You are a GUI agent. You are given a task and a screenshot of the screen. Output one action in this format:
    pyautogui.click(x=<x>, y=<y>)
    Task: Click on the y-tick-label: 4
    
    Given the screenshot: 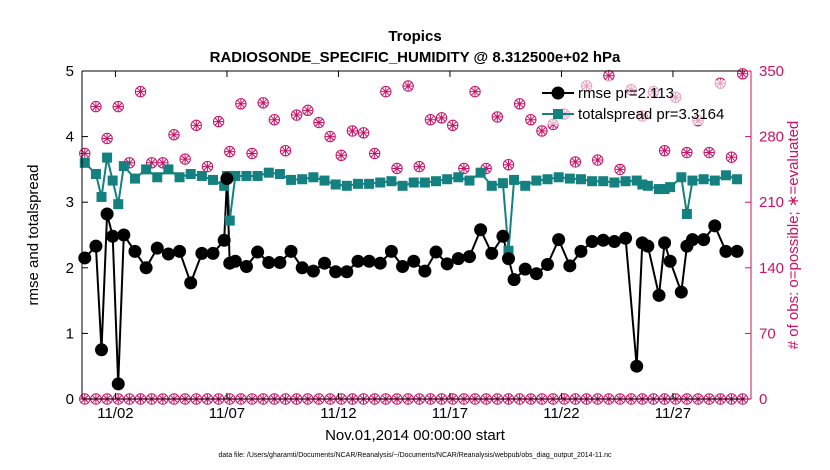 What is the action you would take?
    pyautogui.click(x=70, y=137)
    